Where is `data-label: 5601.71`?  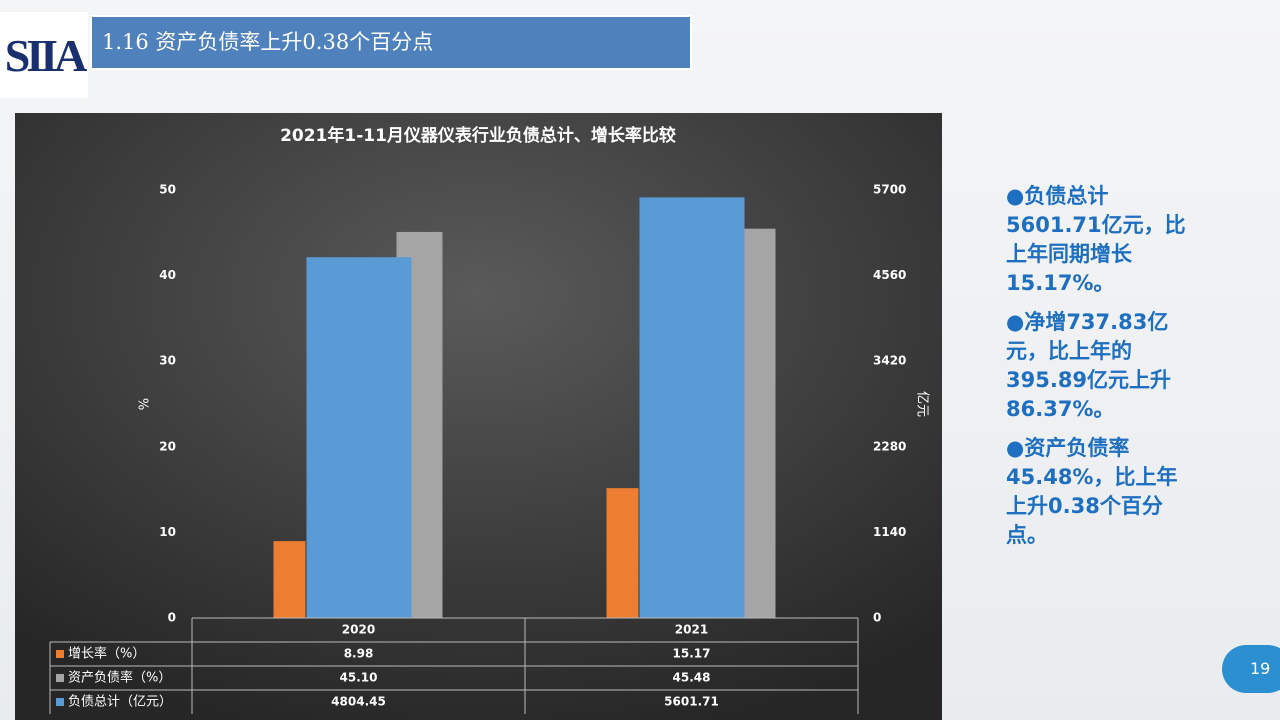 data-label: 5601.71 is located at coordinates (691, 702).